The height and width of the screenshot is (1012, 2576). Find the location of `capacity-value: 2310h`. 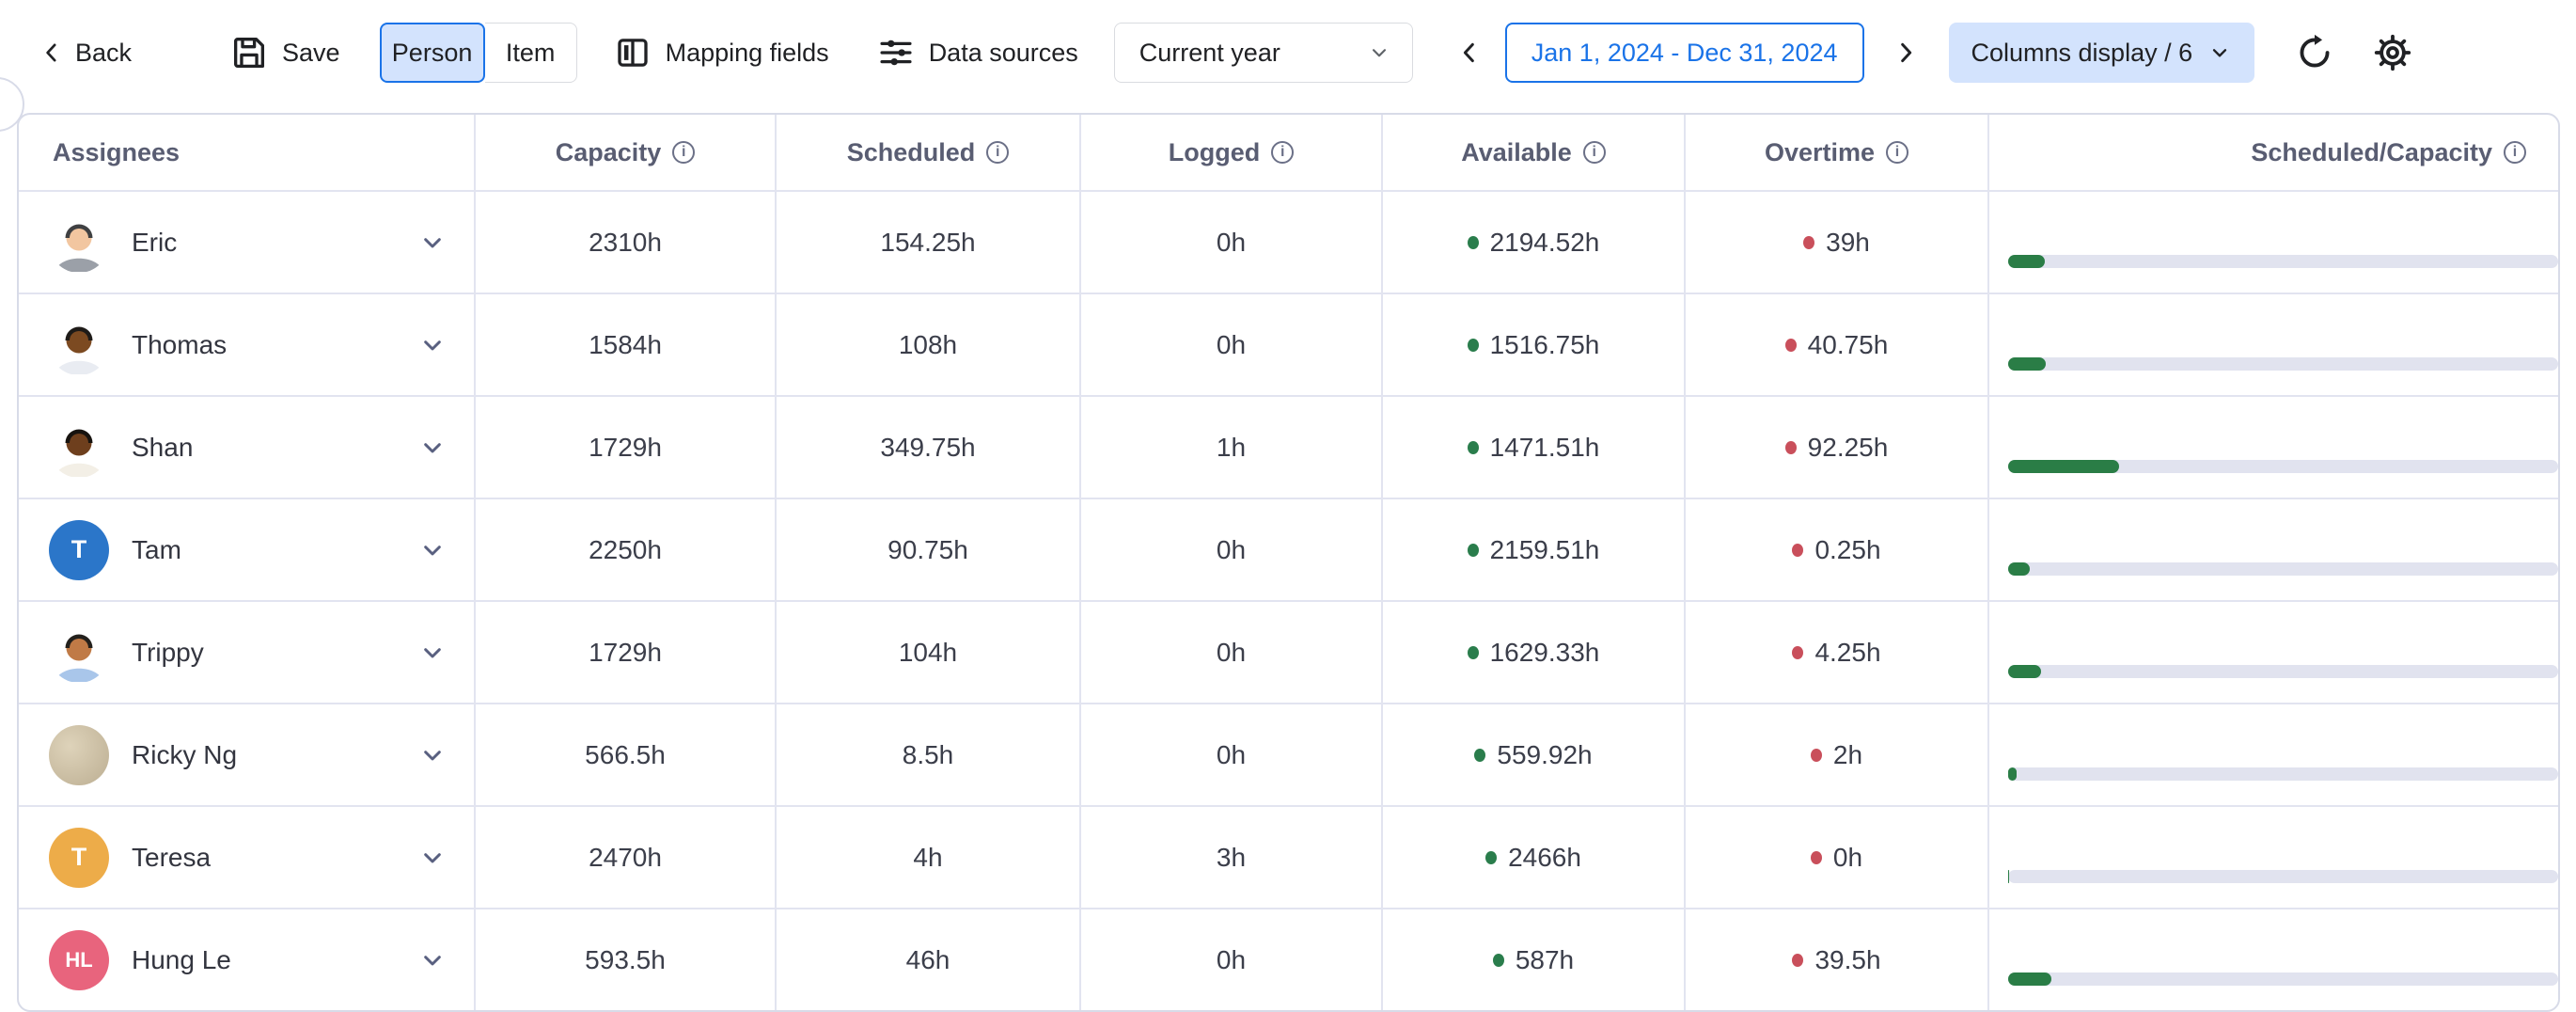

capacity-value: 2310h is located at coordinates (627, 243).